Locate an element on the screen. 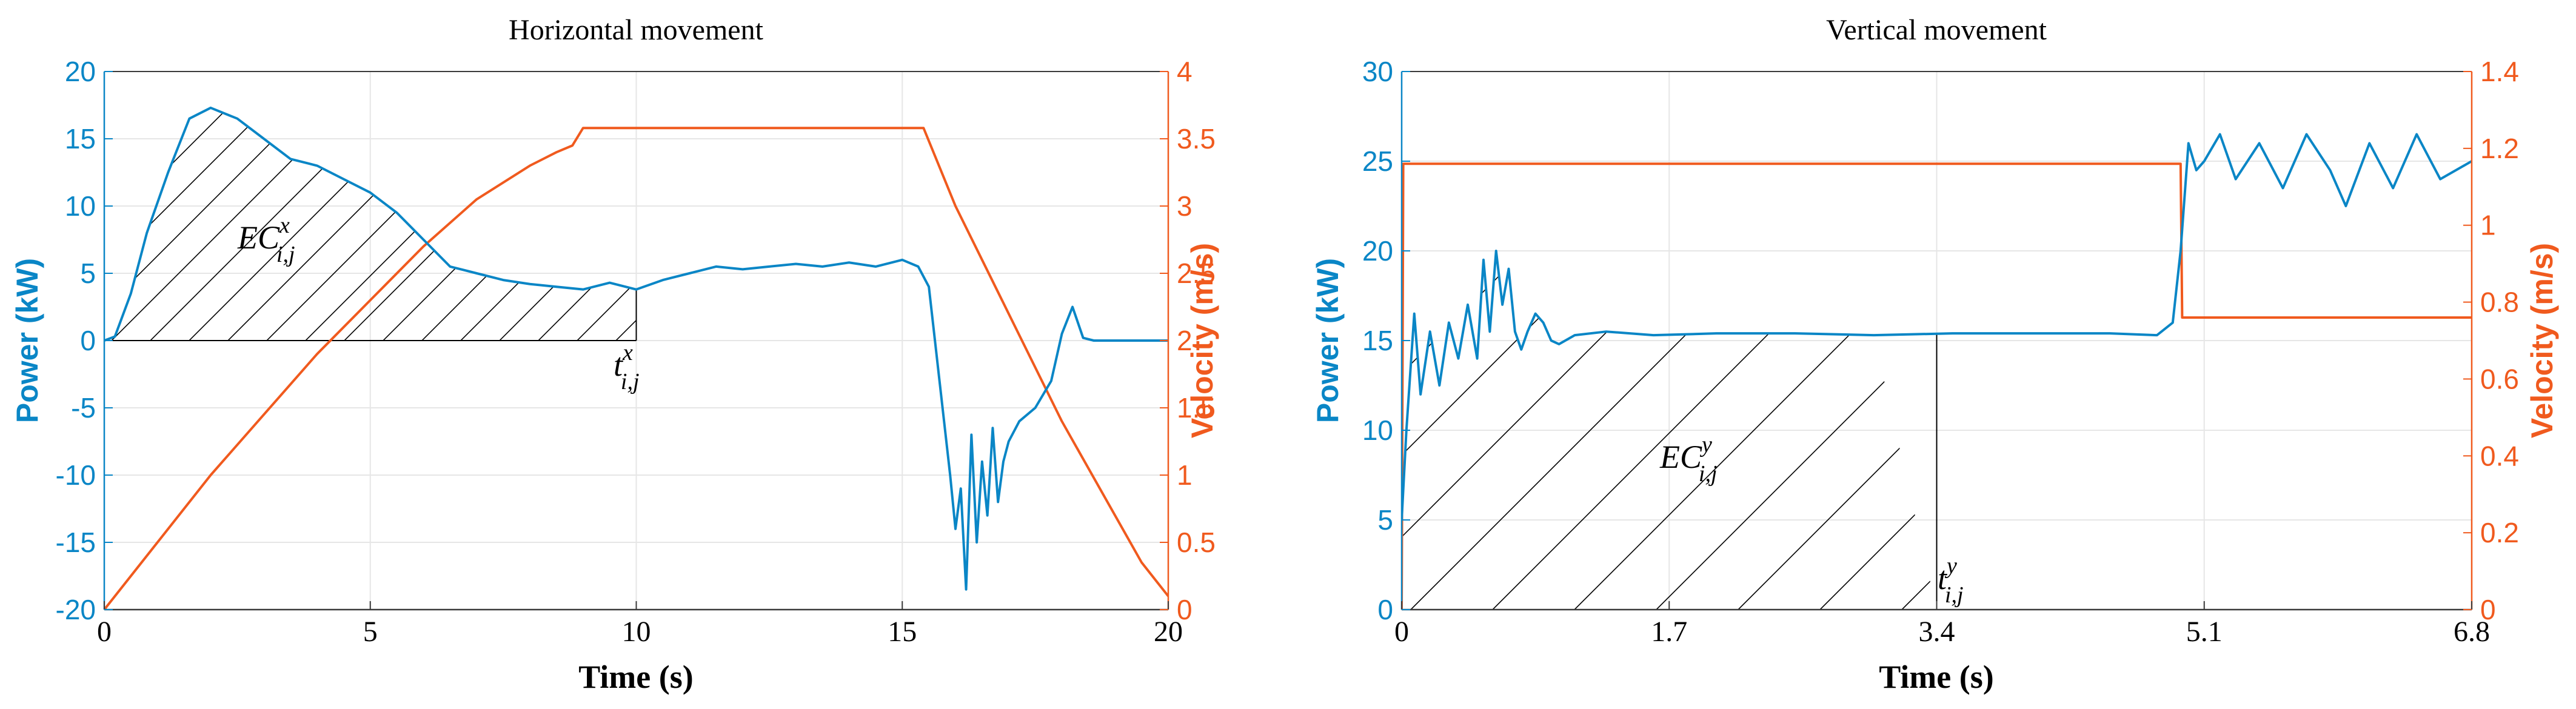 This screenshot has height=709, width=2576. y-left-tick-label: -10 is located at coordinates (76, 475).